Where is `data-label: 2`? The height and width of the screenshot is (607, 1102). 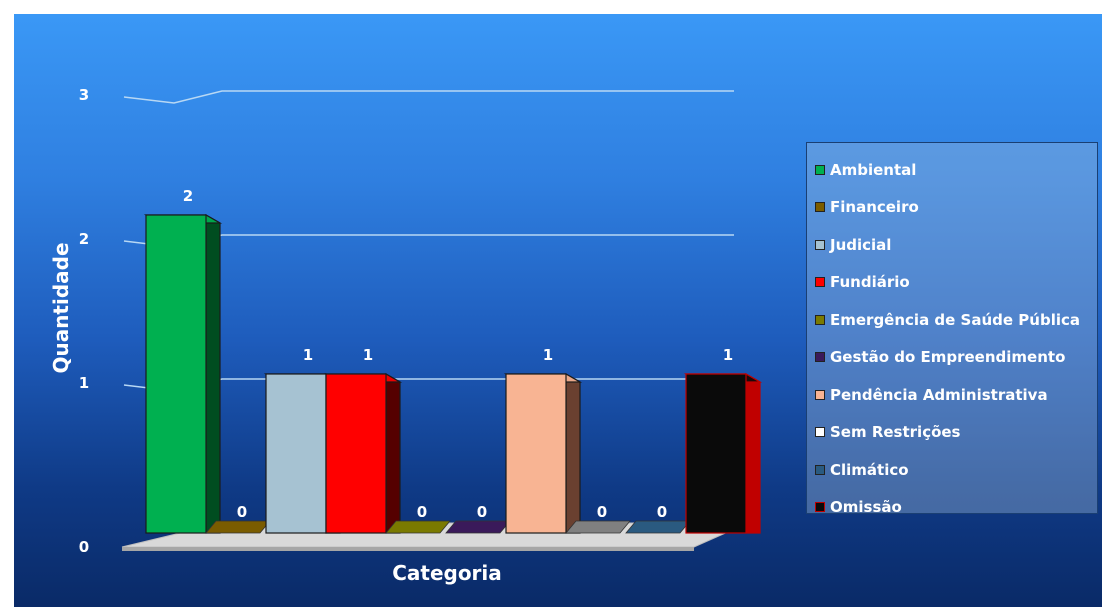 data-label: 2 is located at coordinates (188, 196).